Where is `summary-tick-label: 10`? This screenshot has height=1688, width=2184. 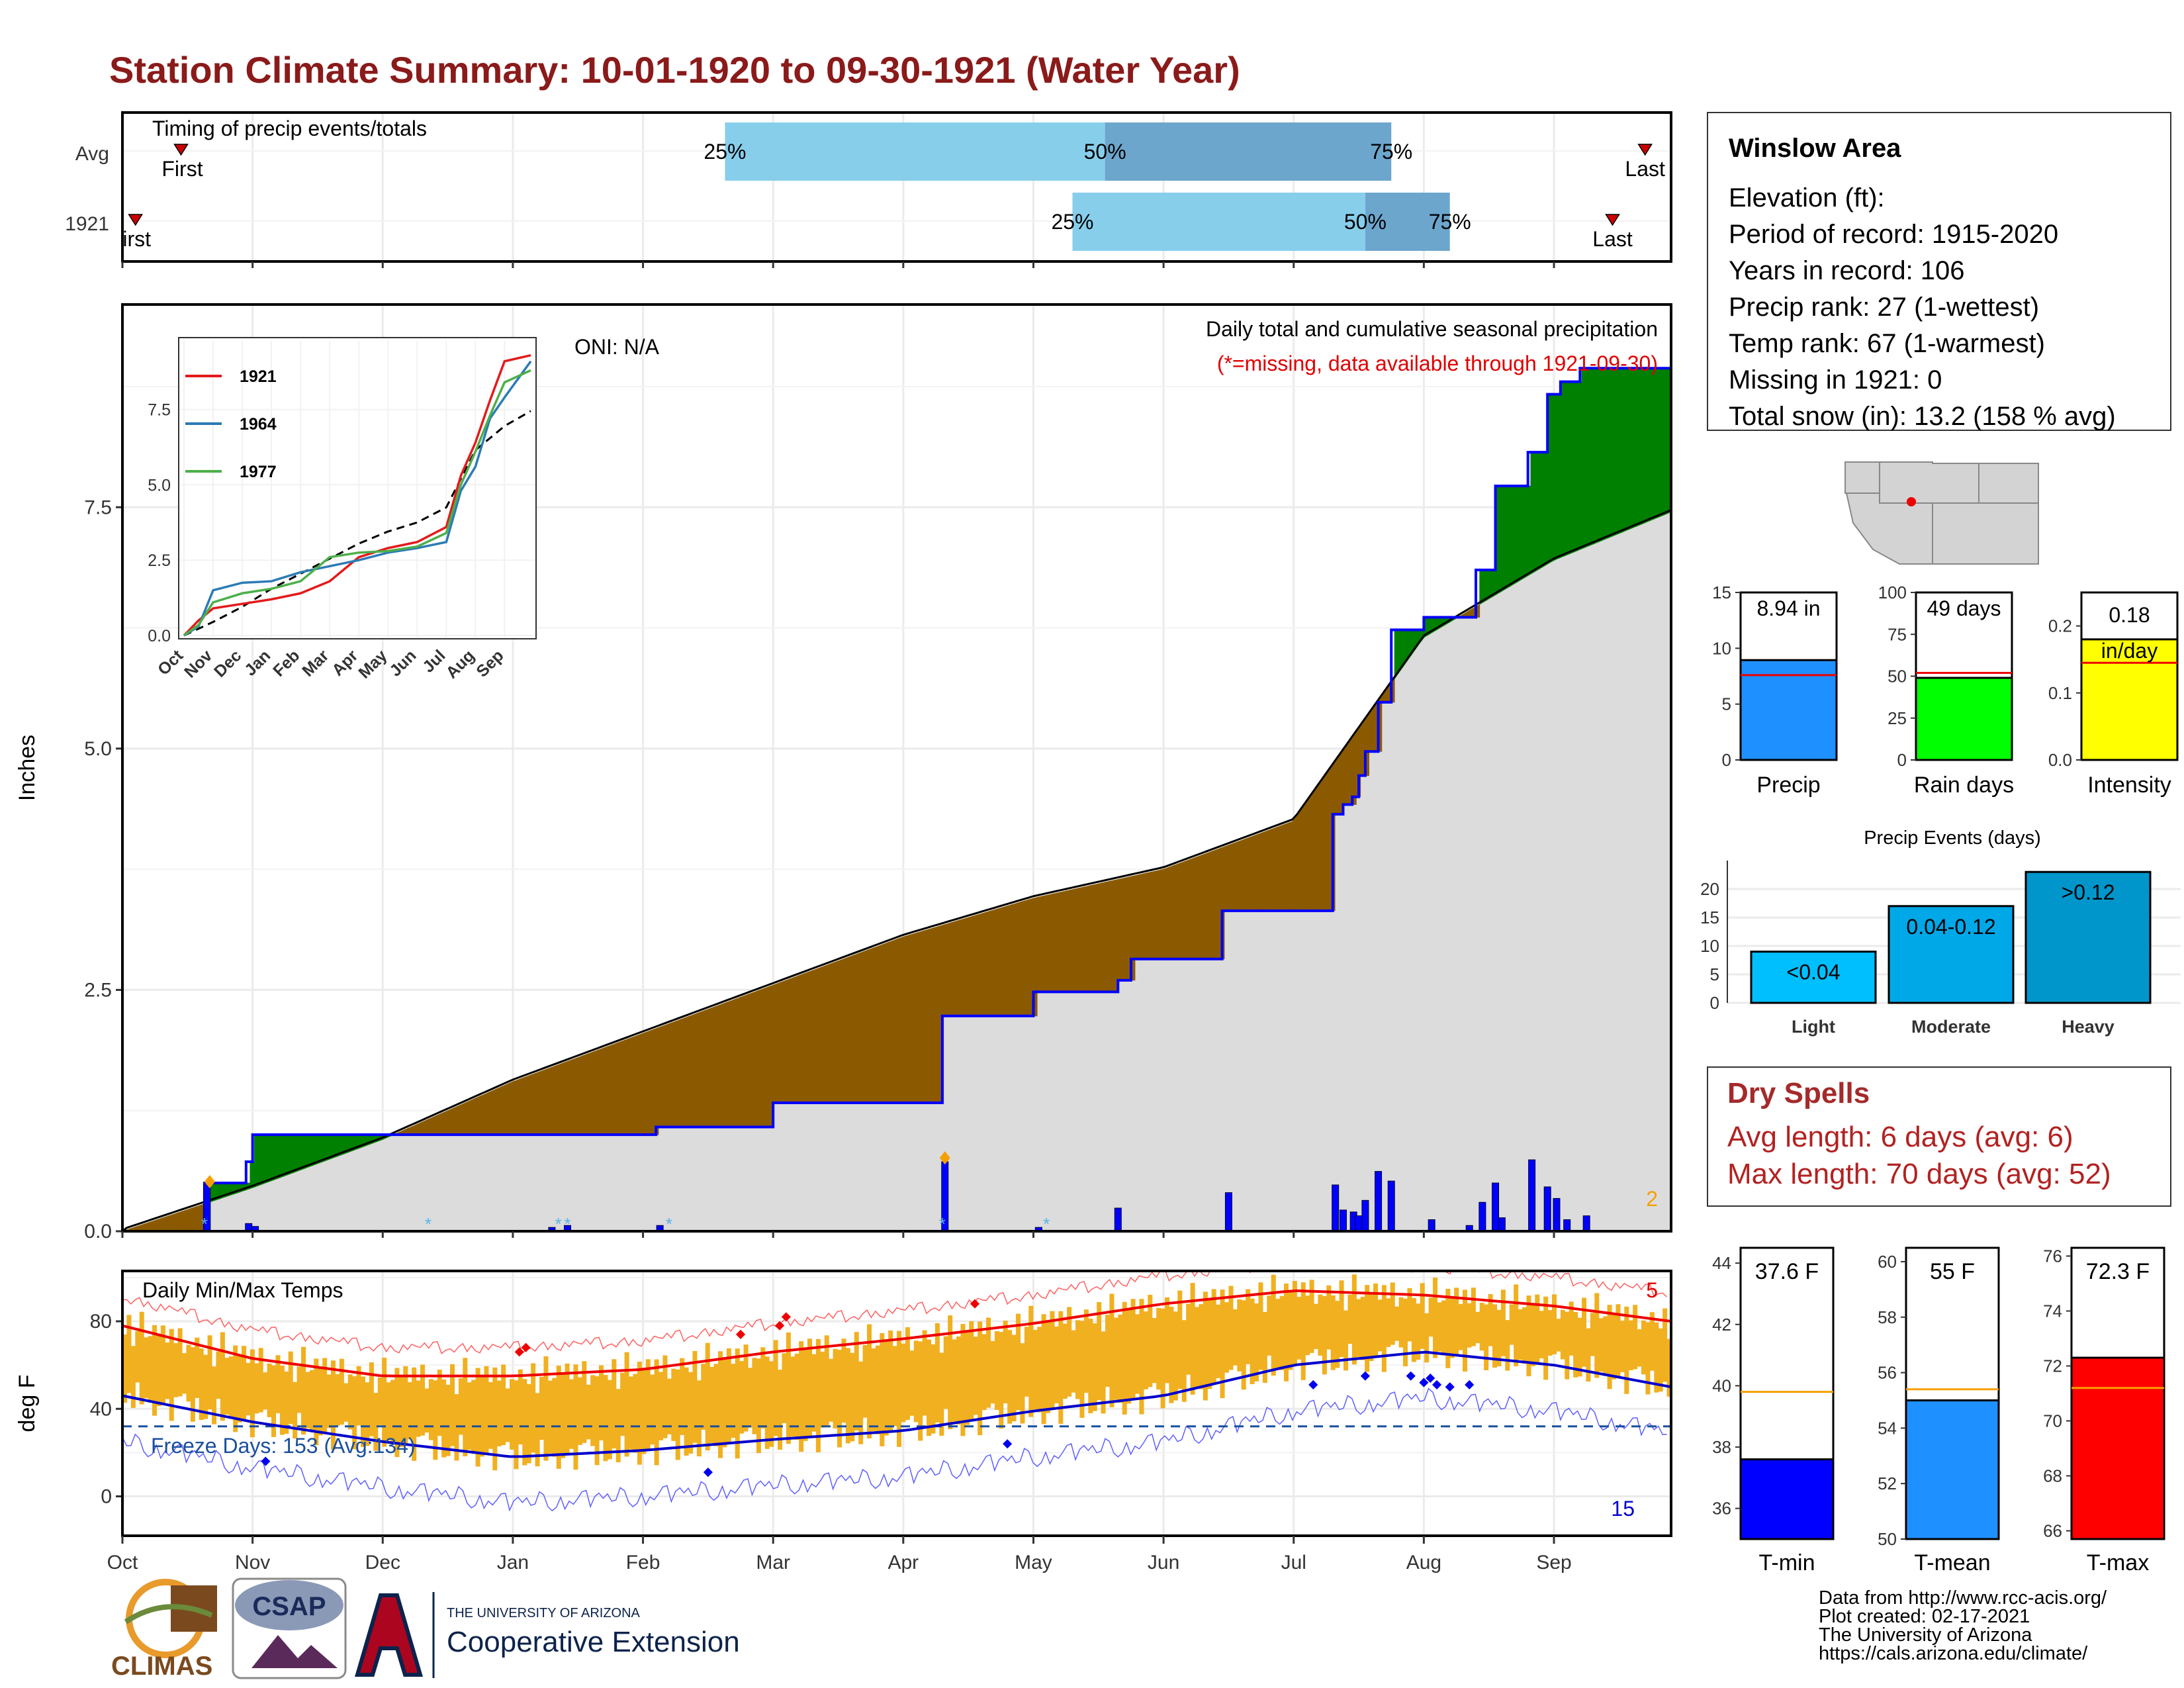 summary-tick-label: 10 is located at coordinates (1721, 648).